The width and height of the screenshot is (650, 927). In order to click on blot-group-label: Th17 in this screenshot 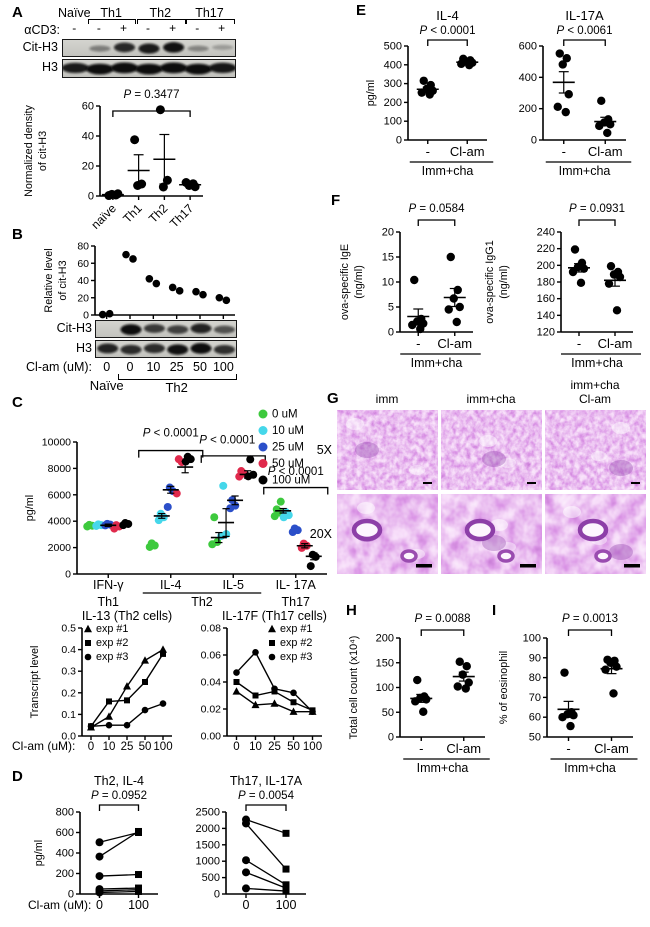, I will do `click(209, 13)`.